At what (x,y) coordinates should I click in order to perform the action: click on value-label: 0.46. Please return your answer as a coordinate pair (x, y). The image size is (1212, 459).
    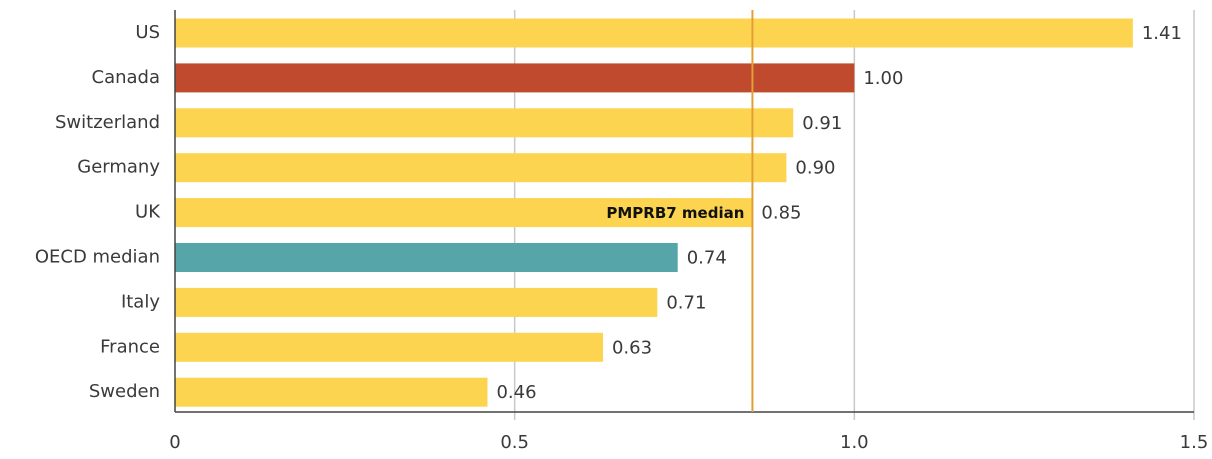
    Looking at the image, I should click on (516, 392).